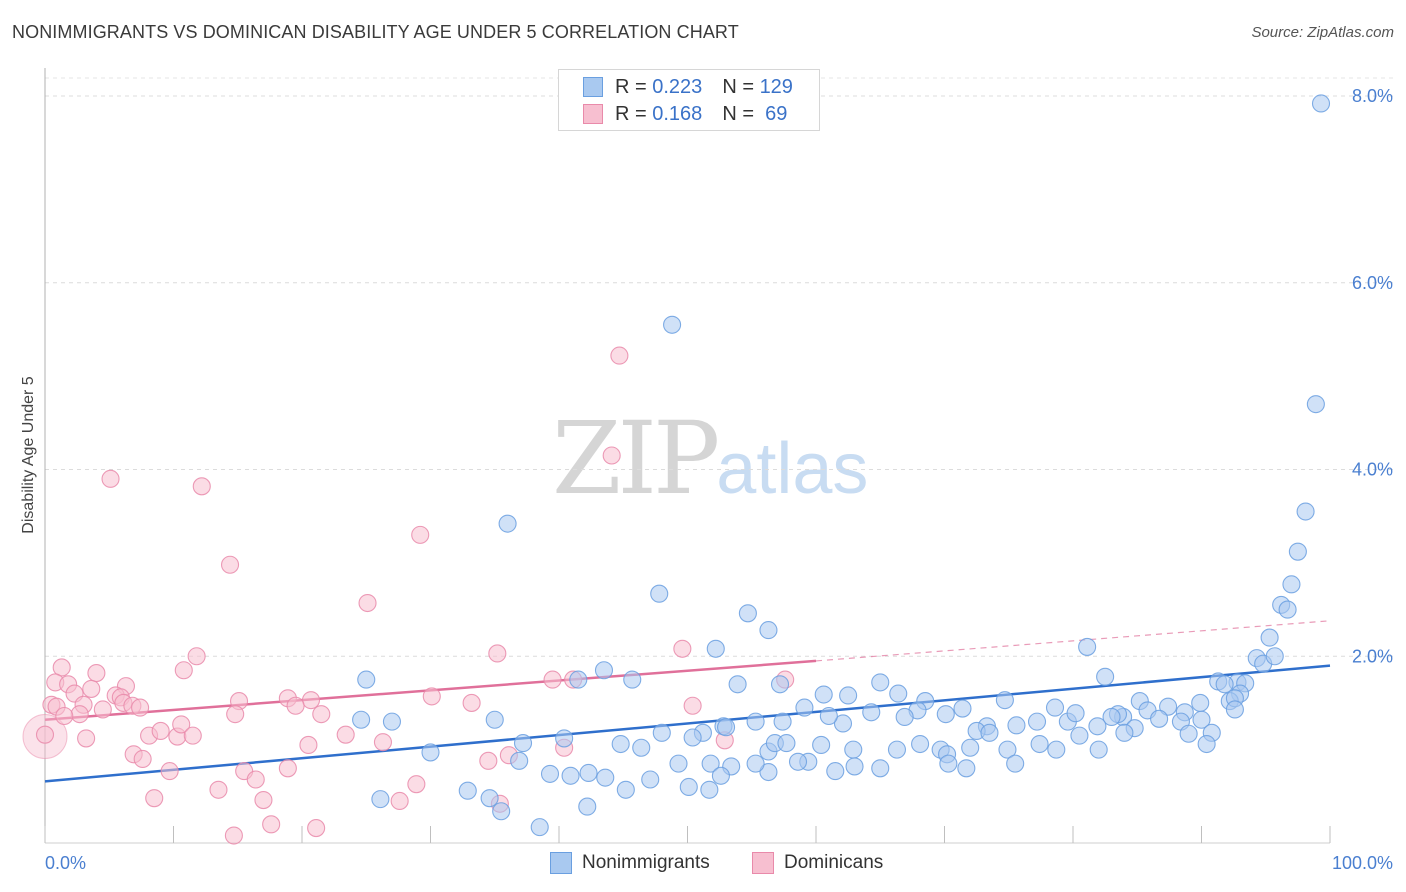 The width and height of the screenshot is (1406, 892). I want to click on legend-item-dominicans: Dominicans, so click(817, 863).